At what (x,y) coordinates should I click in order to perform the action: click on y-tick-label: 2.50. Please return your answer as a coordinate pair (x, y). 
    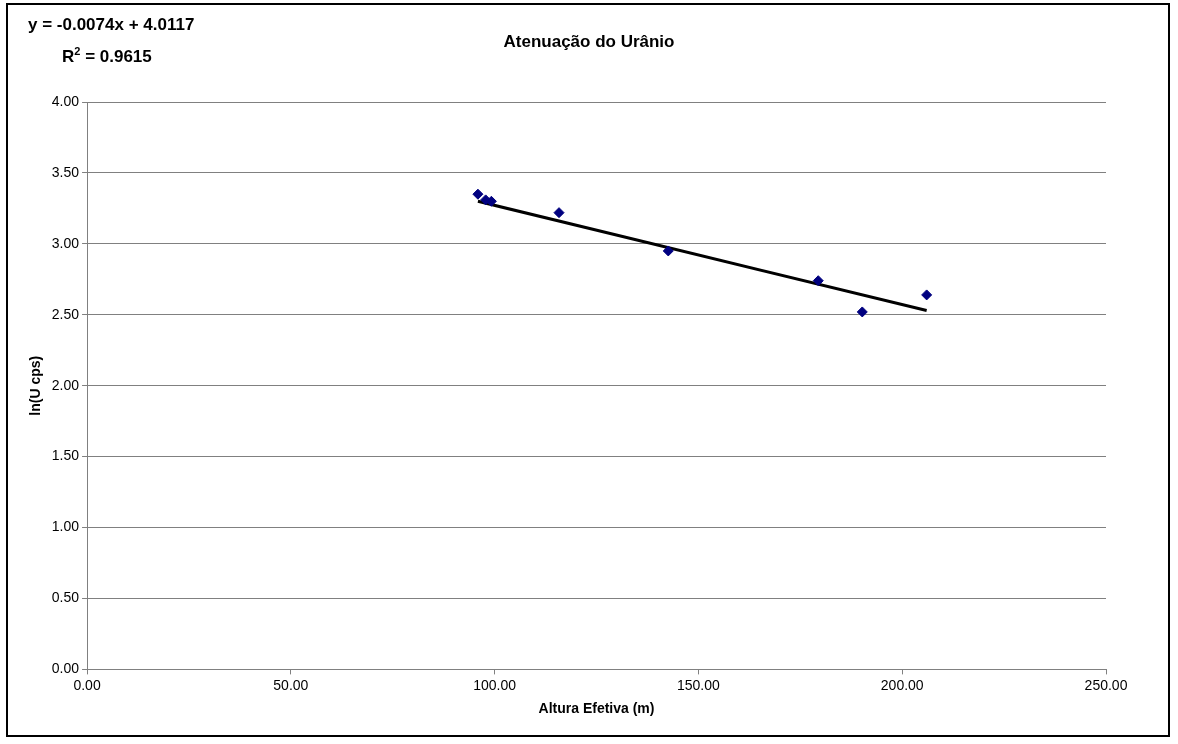
    Looking at the image, I should click on (65, 313).